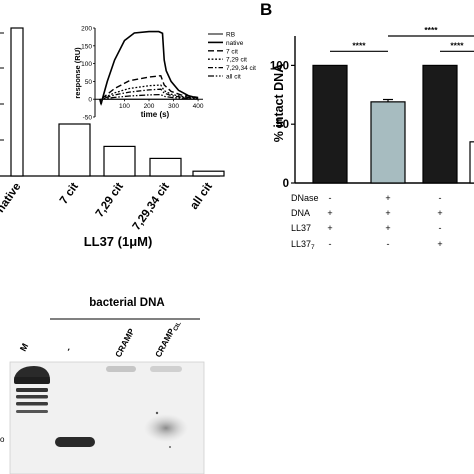 The height and width of the screenshot is (474, 474). I want to click on condition-row-label: LL37, so click(301, 228).